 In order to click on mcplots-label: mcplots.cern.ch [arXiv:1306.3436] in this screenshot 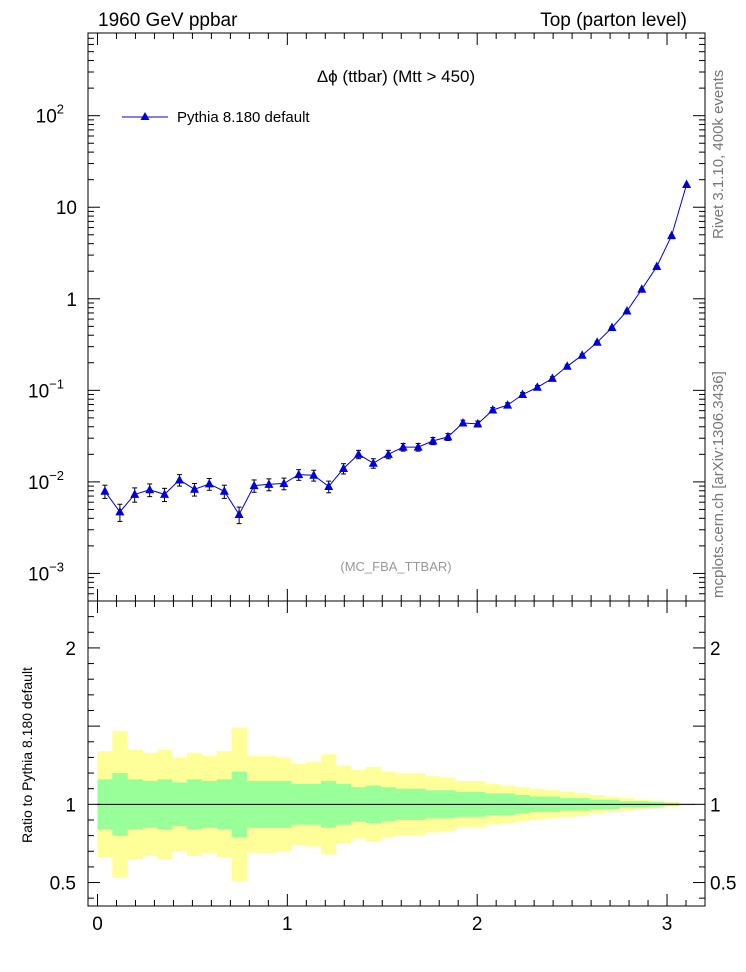, I will do `click(718, 484)`.